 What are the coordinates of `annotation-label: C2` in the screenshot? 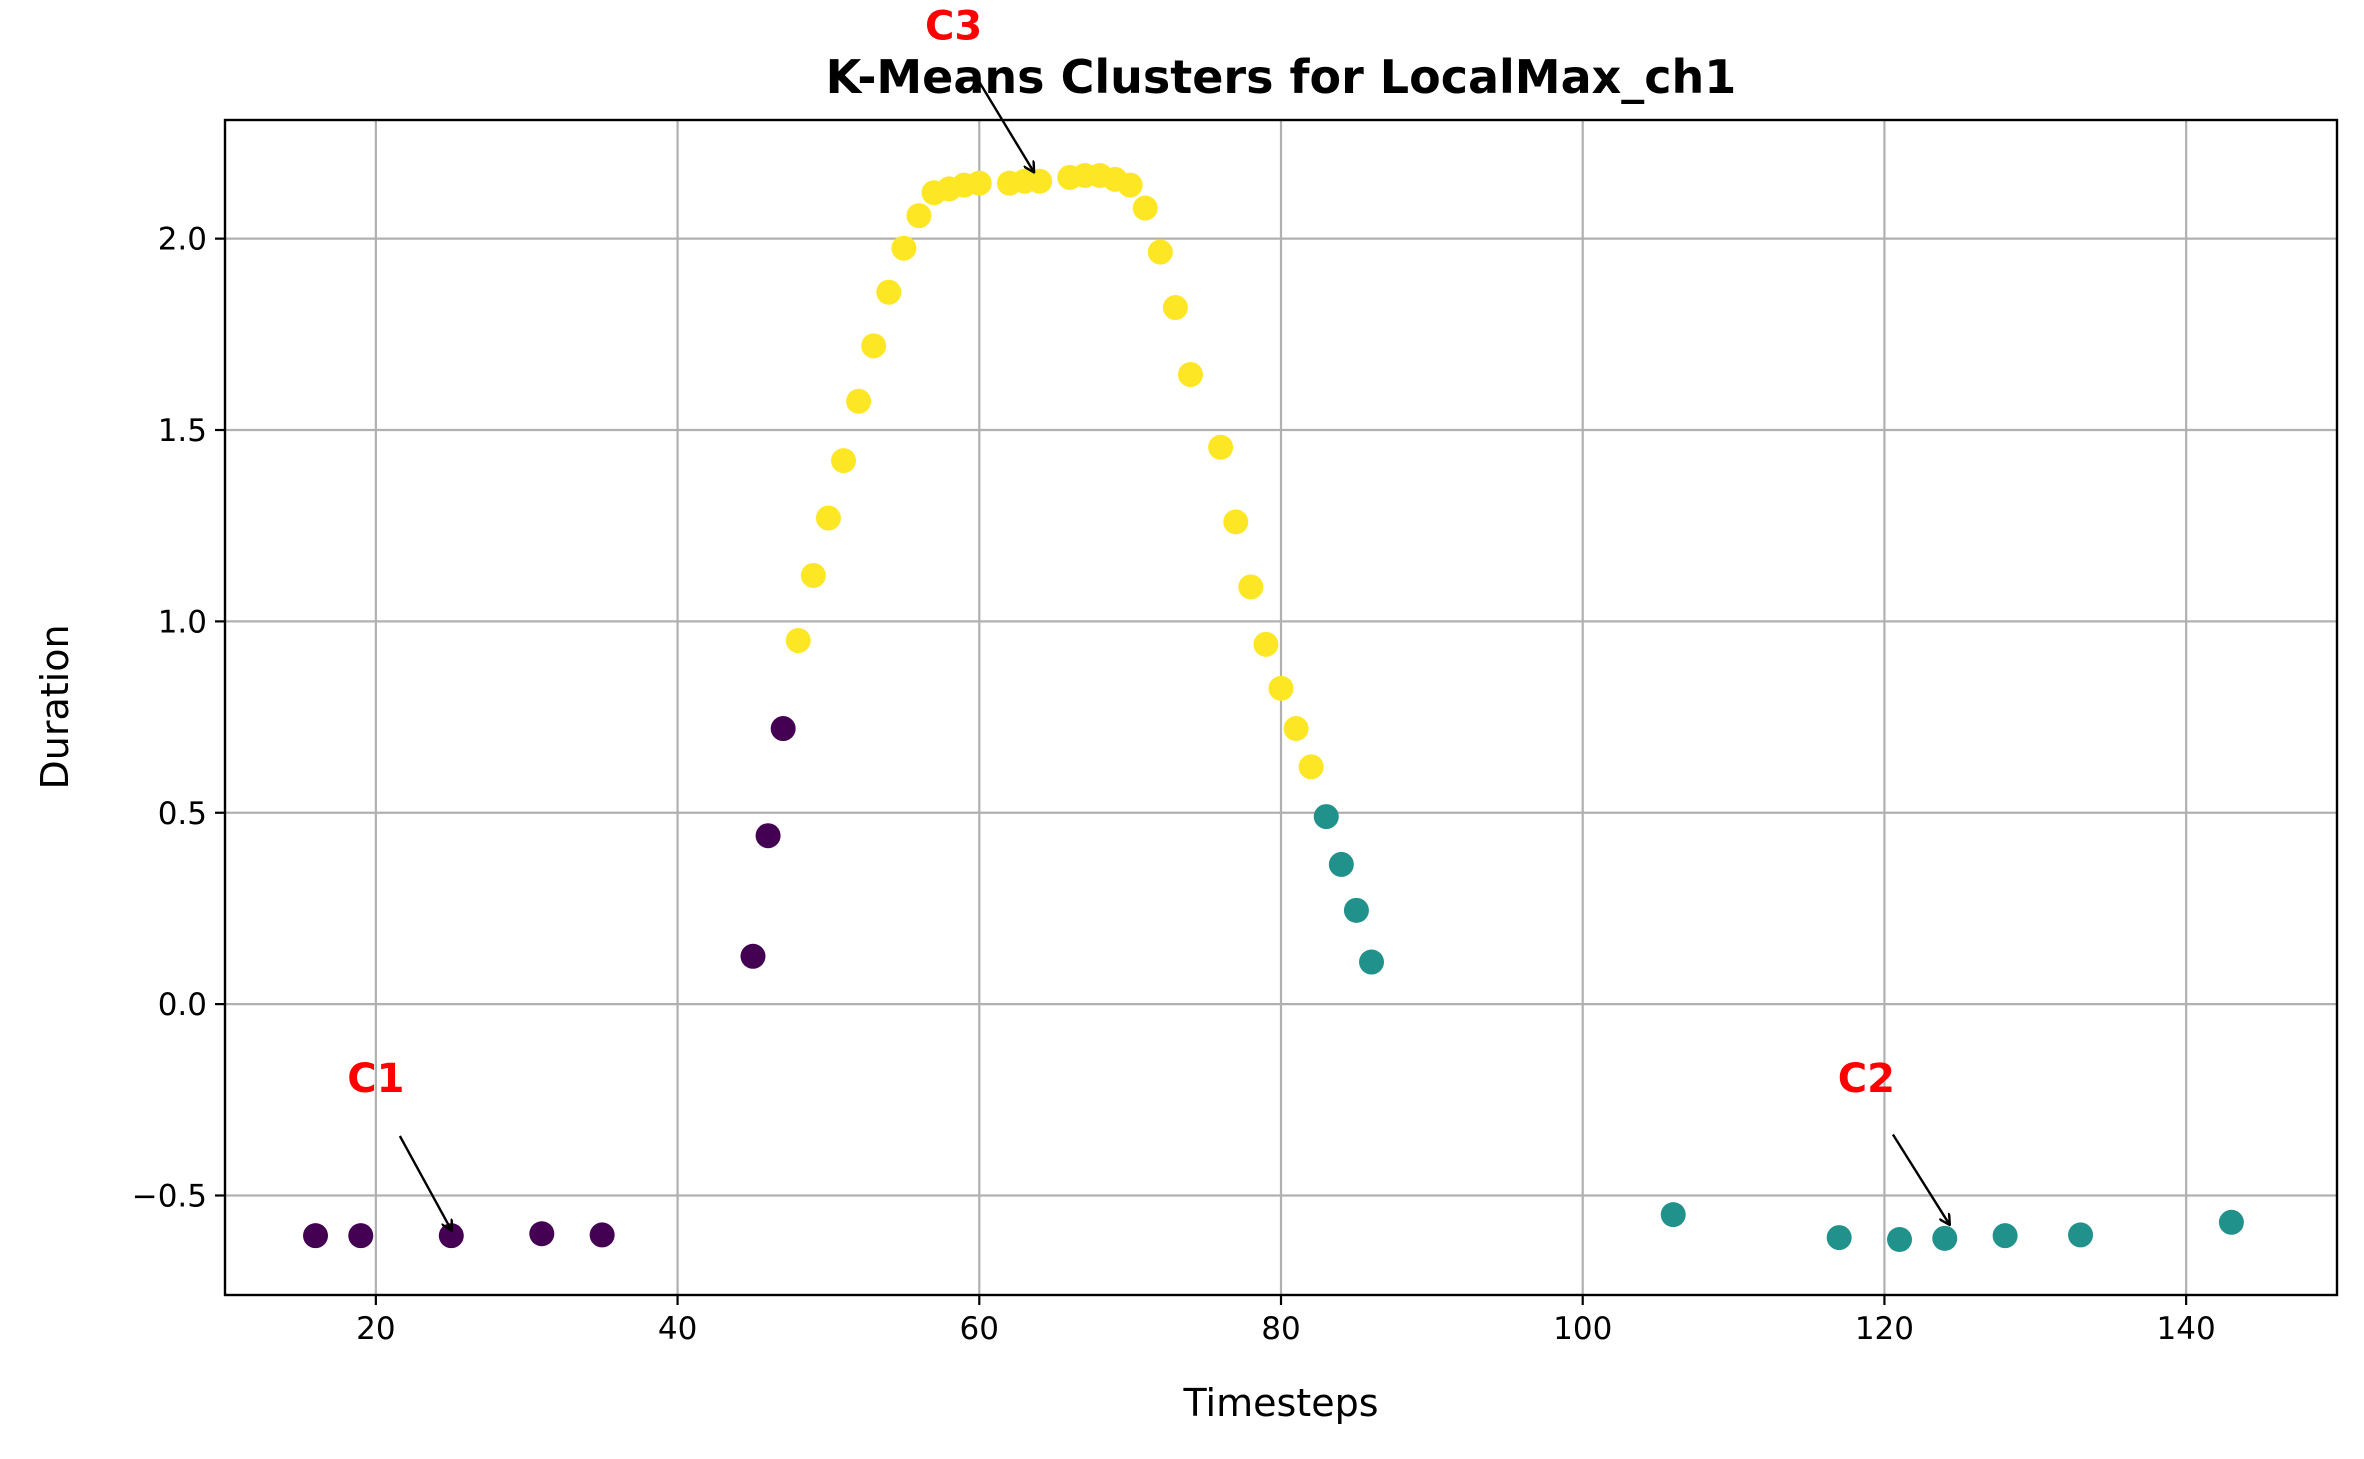 It's located at (1866, 1079).